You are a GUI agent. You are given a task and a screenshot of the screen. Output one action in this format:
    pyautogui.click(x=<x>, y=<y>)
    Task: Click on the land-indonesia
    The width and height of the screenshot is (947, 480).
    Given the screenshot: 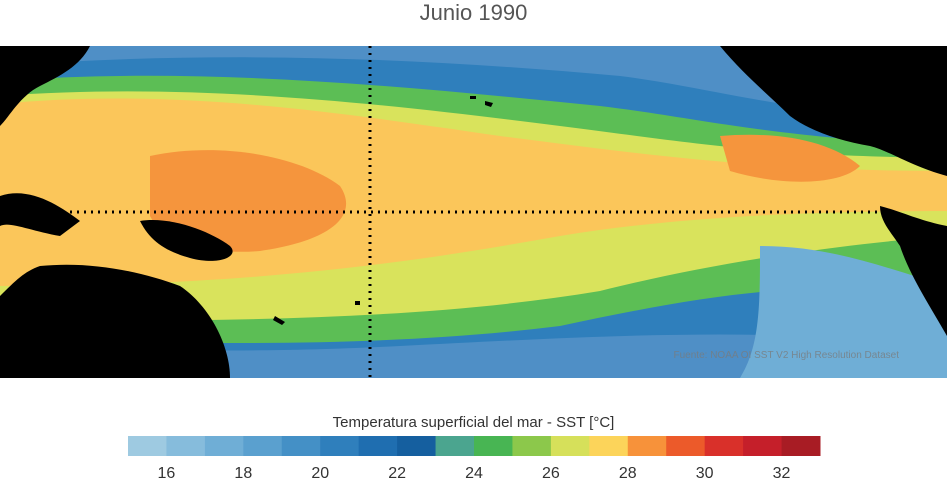 What is the action you would take?
    pyautogui.click(x=40, y=214)
    